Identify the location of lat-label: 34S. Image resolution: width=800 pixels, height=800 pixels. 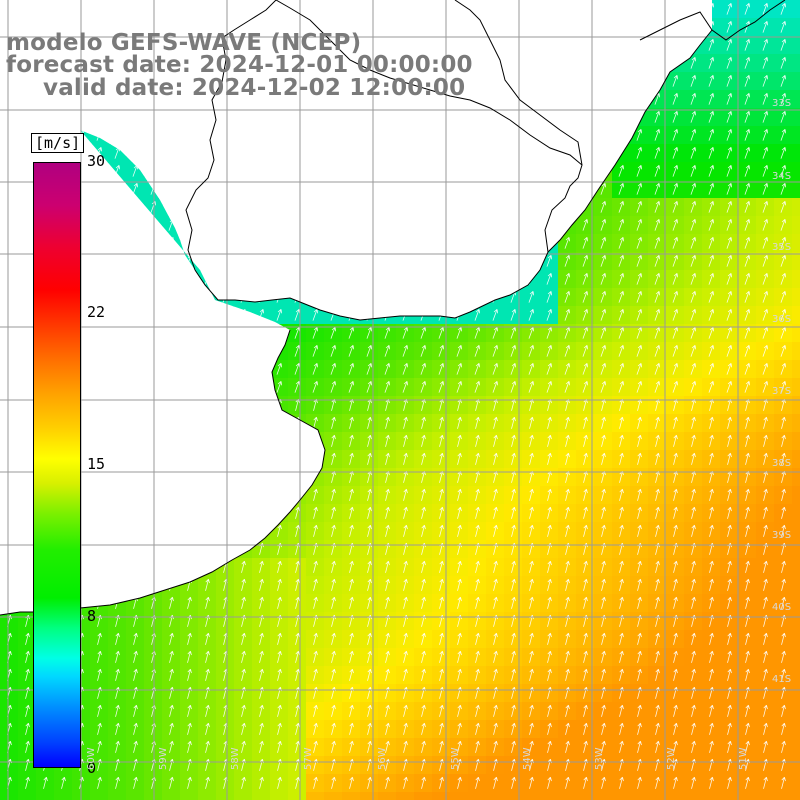
(782, 176).